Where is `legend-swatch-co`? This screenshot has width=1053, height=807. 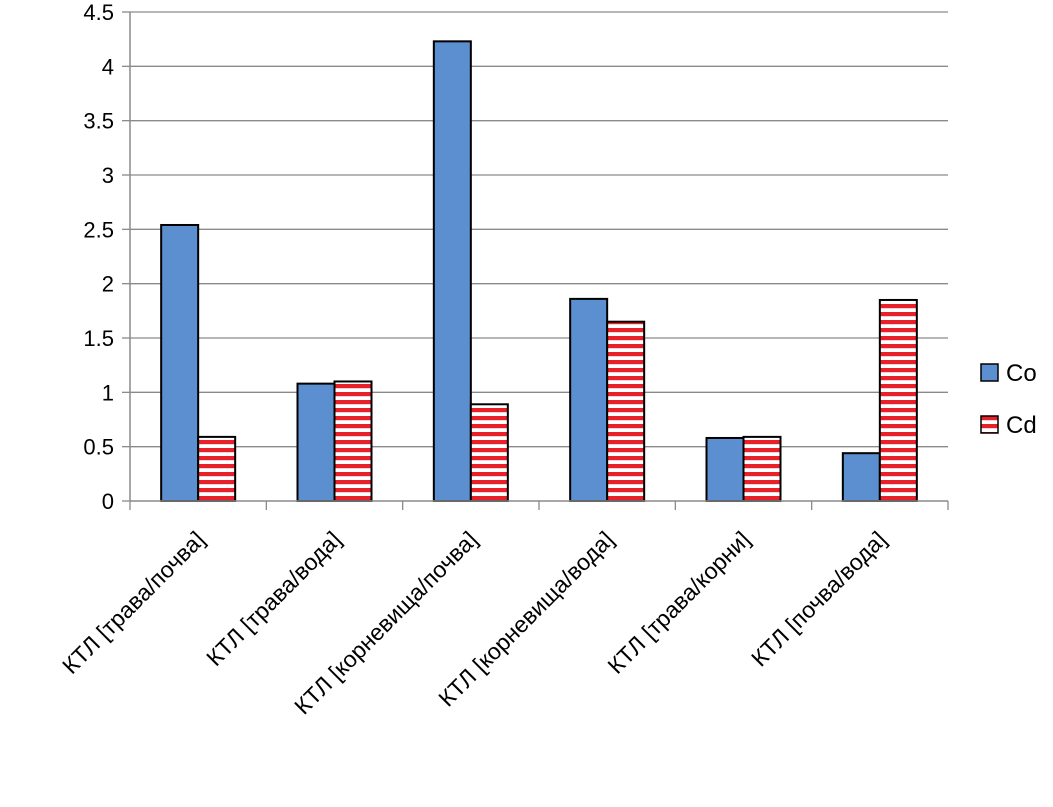
legend-swatch-co is located at coordinates (989, 372).